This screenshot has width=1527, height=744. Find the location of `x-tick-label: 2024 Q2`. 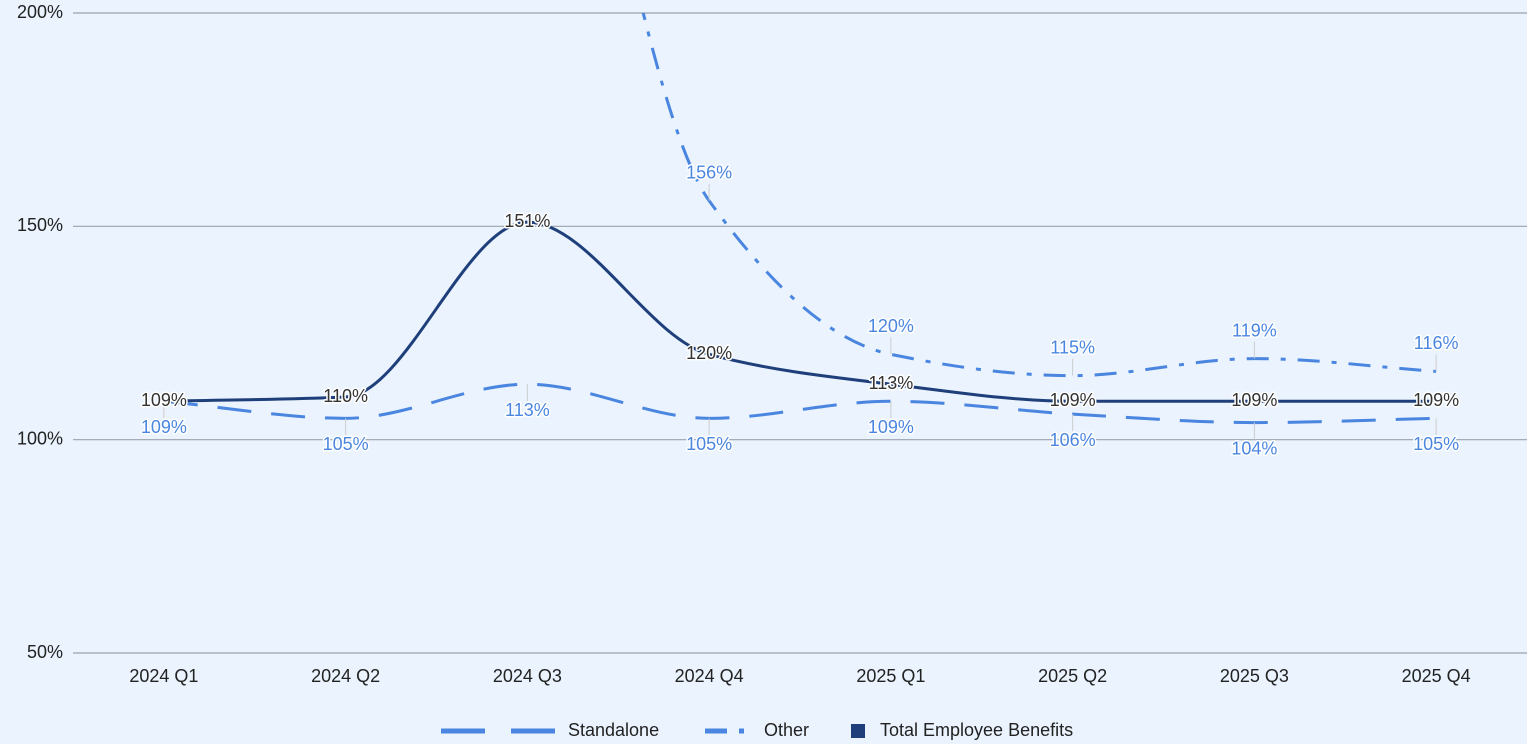

x-tick-label: 2024 Q2 is located at coordinates (345, 676).